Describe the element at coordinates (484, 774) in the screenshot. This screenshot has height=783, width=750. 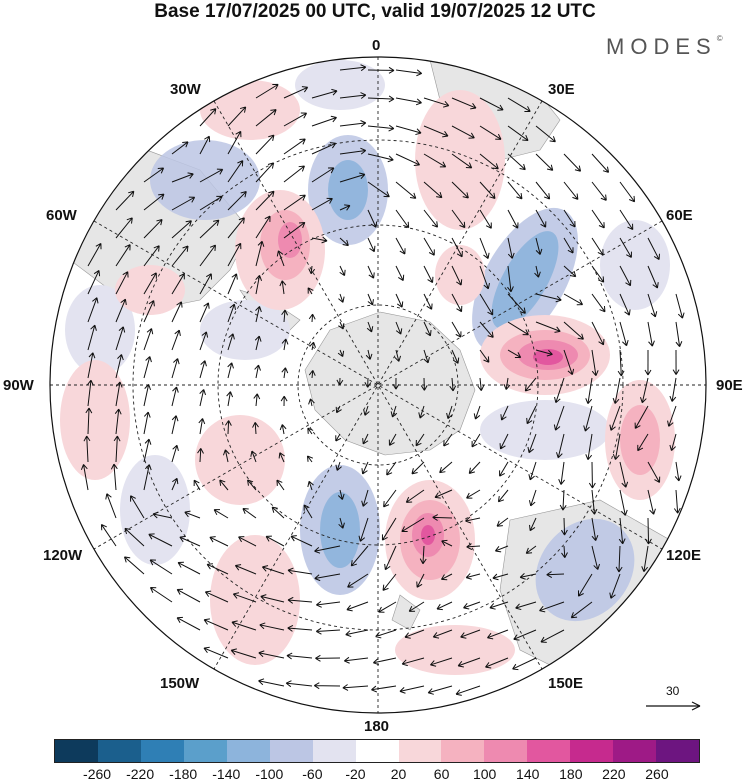
I see `colorbar-tick-label: 100` at that location.